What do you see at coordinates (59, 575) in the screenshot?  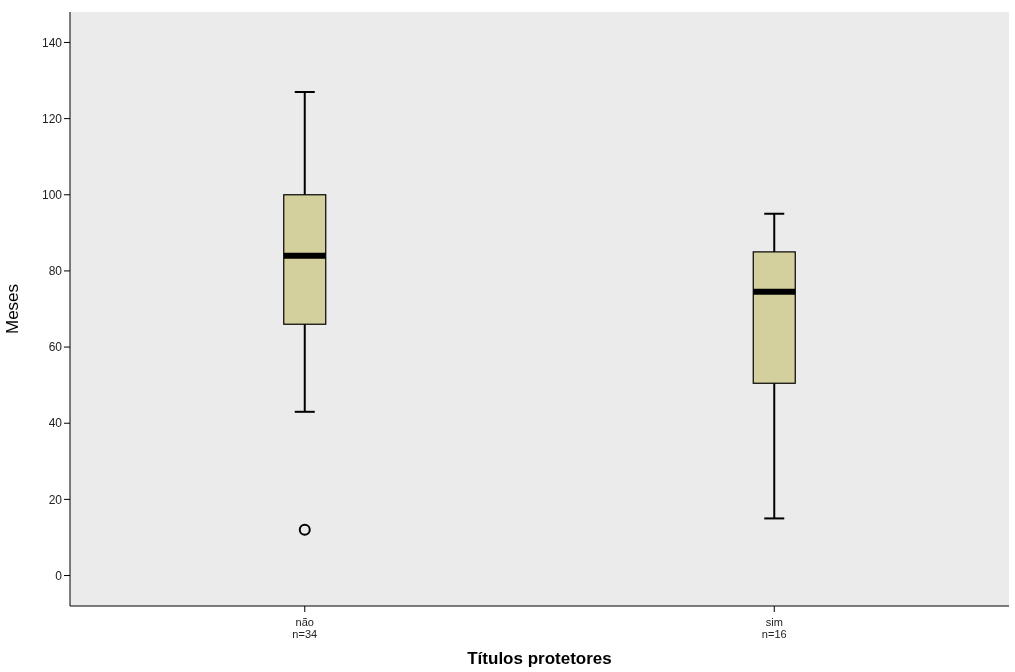 I see `y-tick-label: 0` at bounding box center [59, 575].